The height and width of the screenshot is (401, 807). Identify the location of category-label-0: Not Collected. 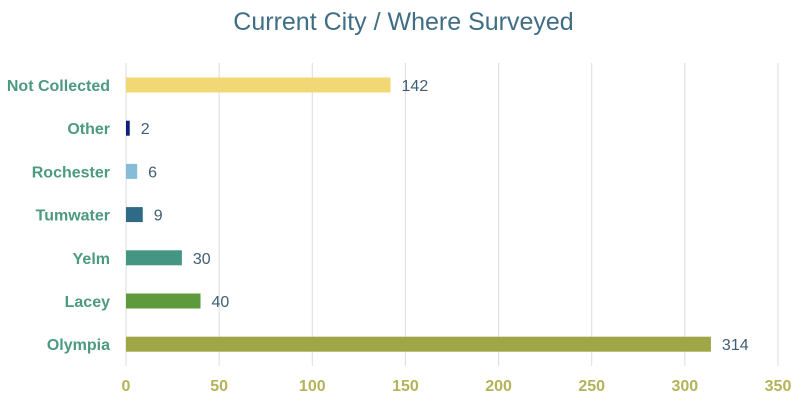
(58, 86).